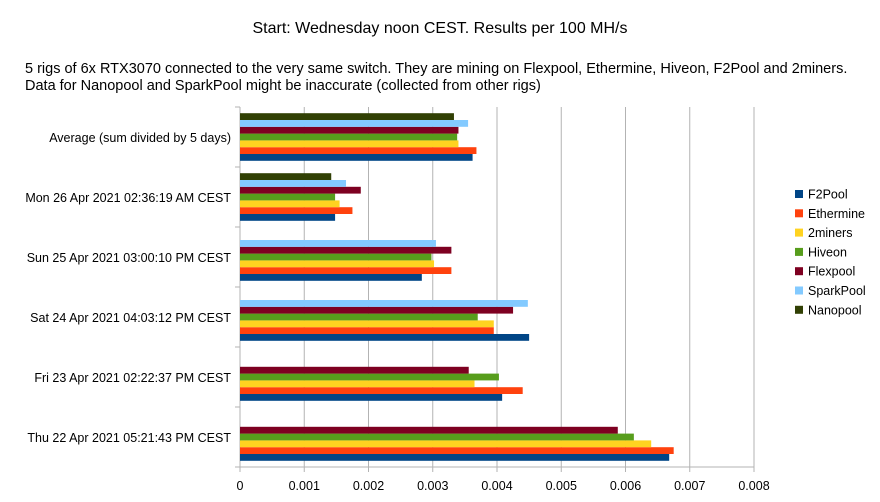 This screenshot has width=880, height=502. I want to click on x-tick-label: 0.004, so click(496, 486).